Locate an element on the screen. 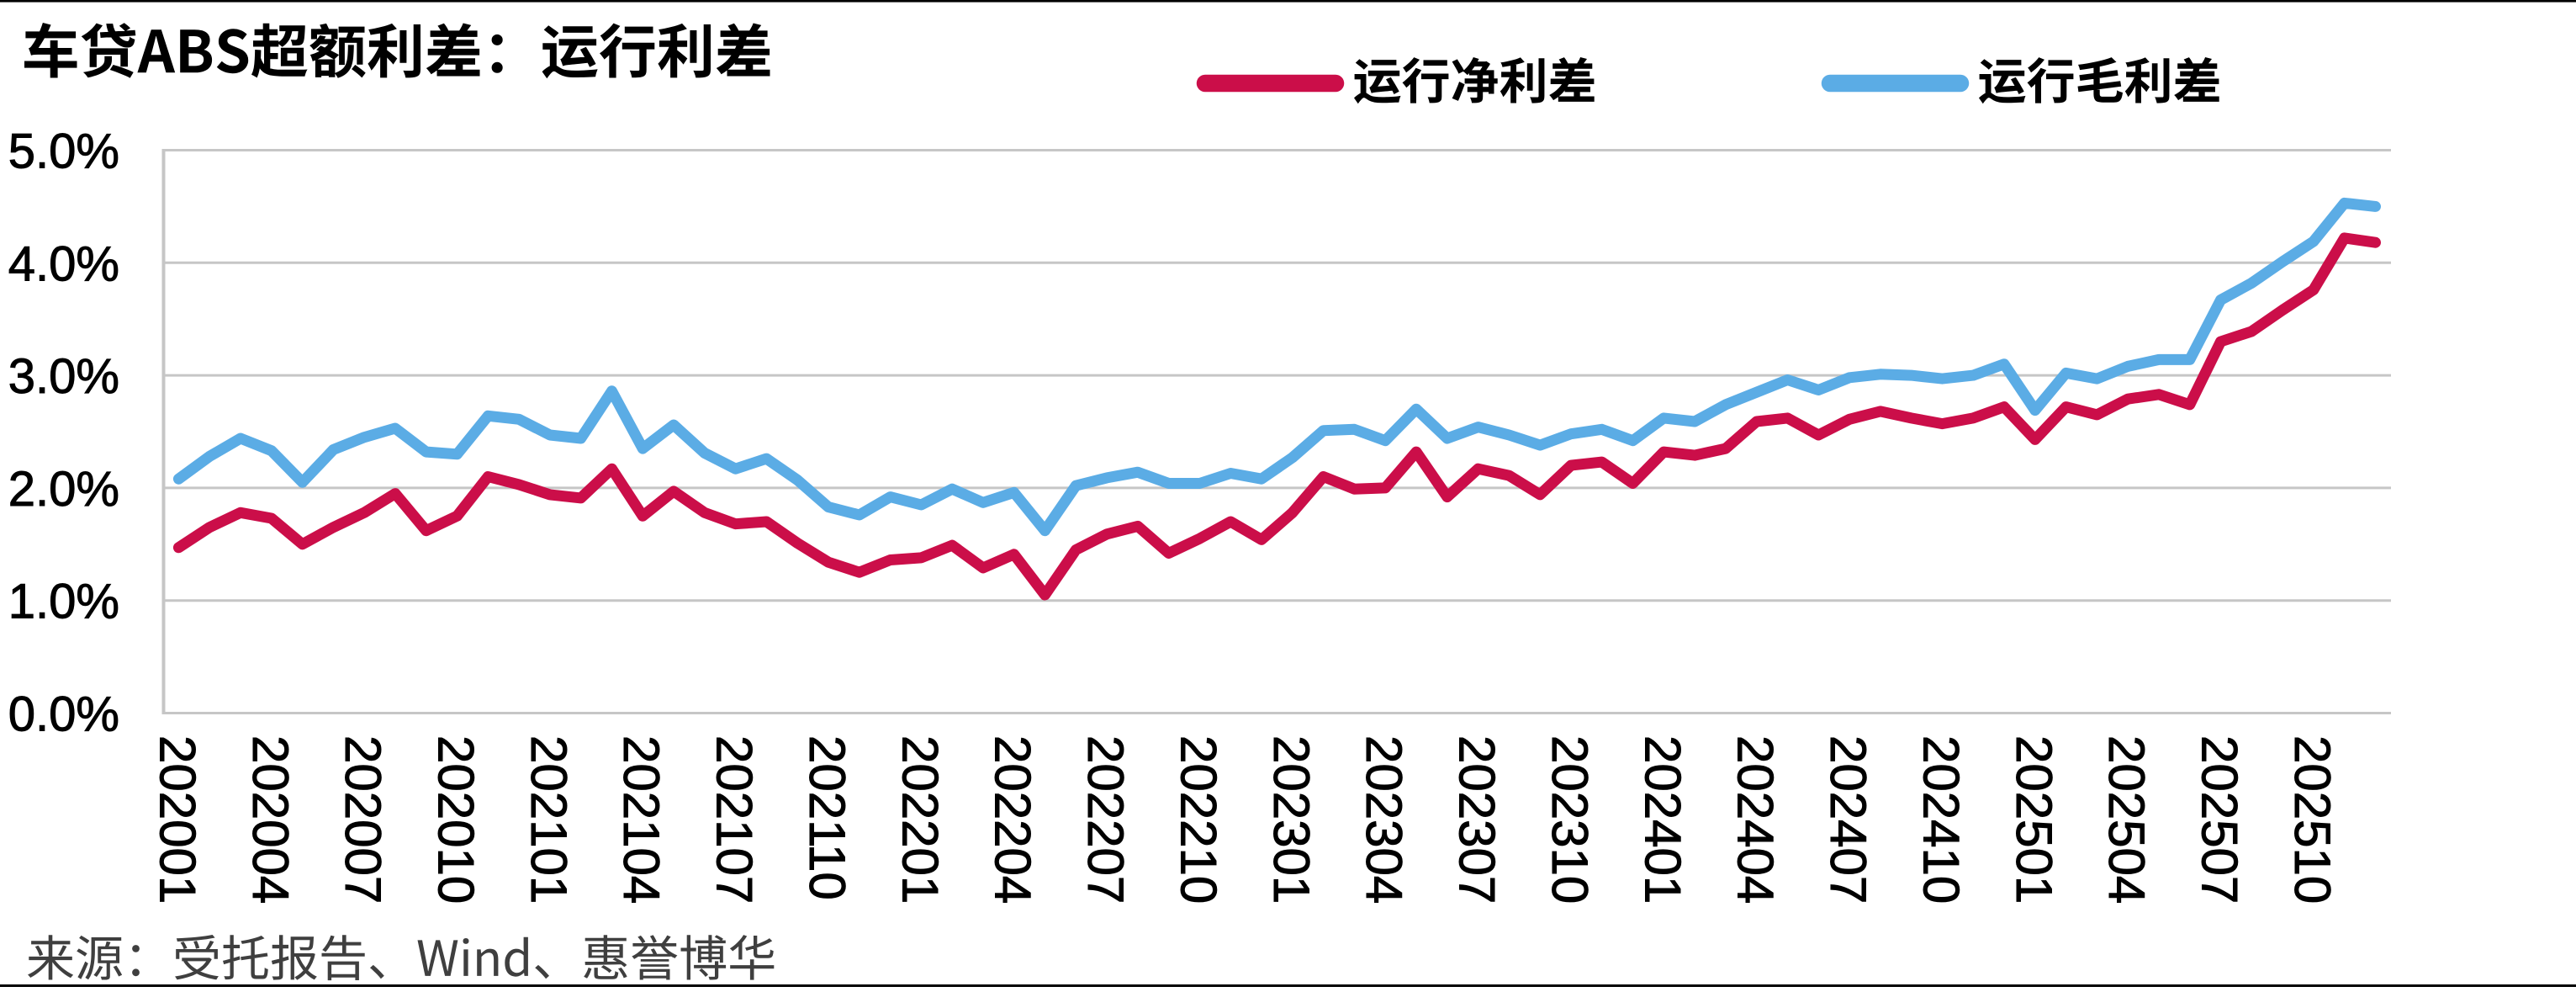 This screenshot has width=2576, height=992. svg-text: 202004 is located at coordinates (270, 819).